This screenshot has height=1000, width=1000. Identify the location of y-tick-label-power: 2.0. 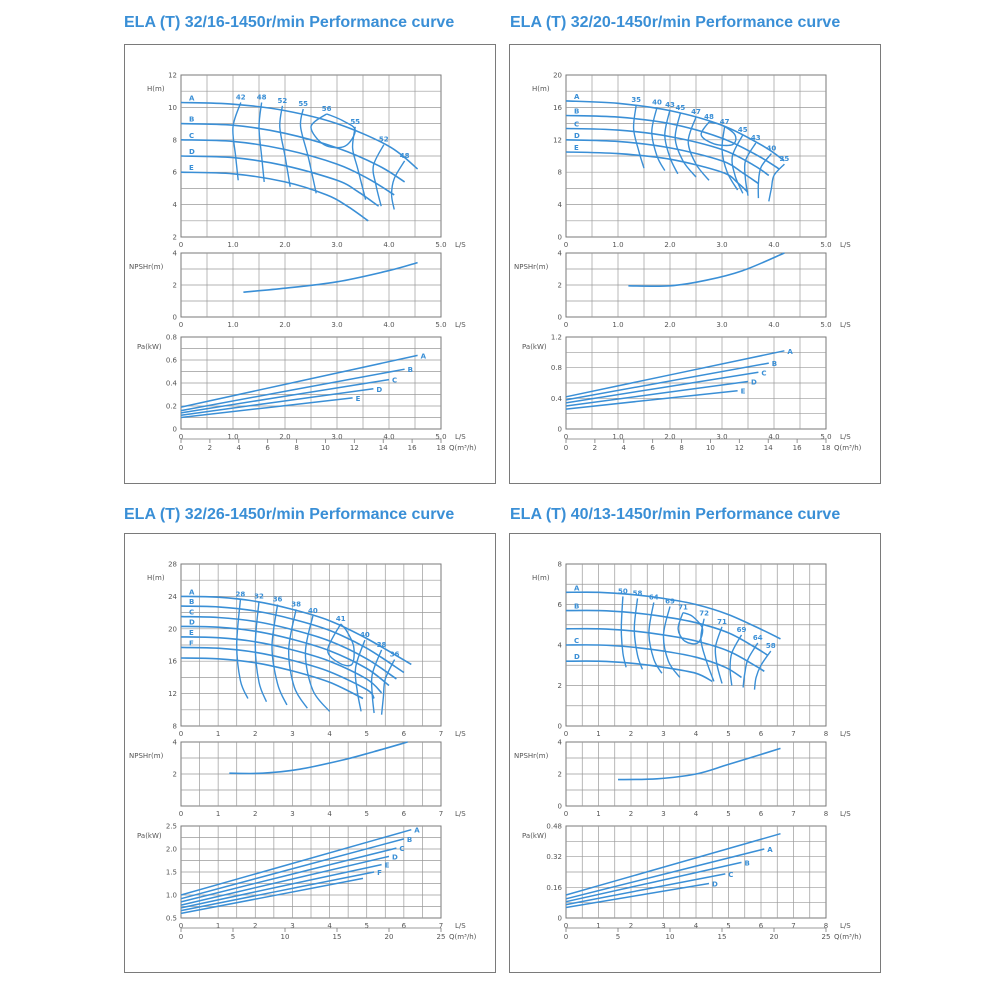
(171, 850).